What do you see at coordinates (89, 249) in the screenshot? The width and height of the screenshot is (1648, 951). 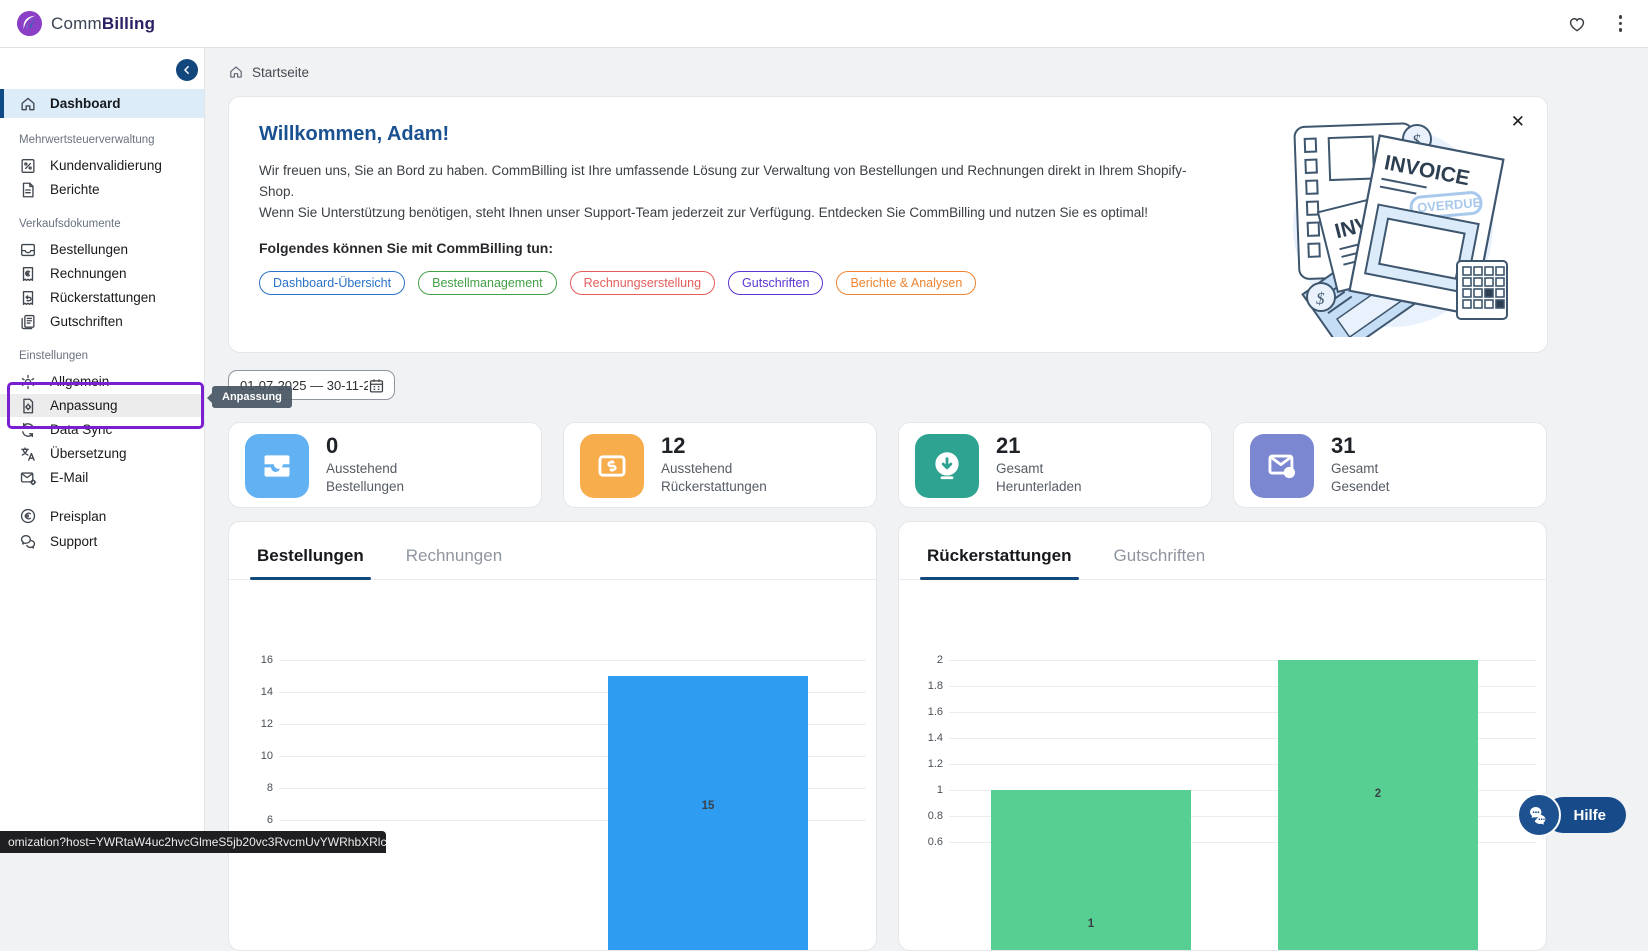 I see `sidebar-item-label: Bestellungen` at bounding box center [89, 249].